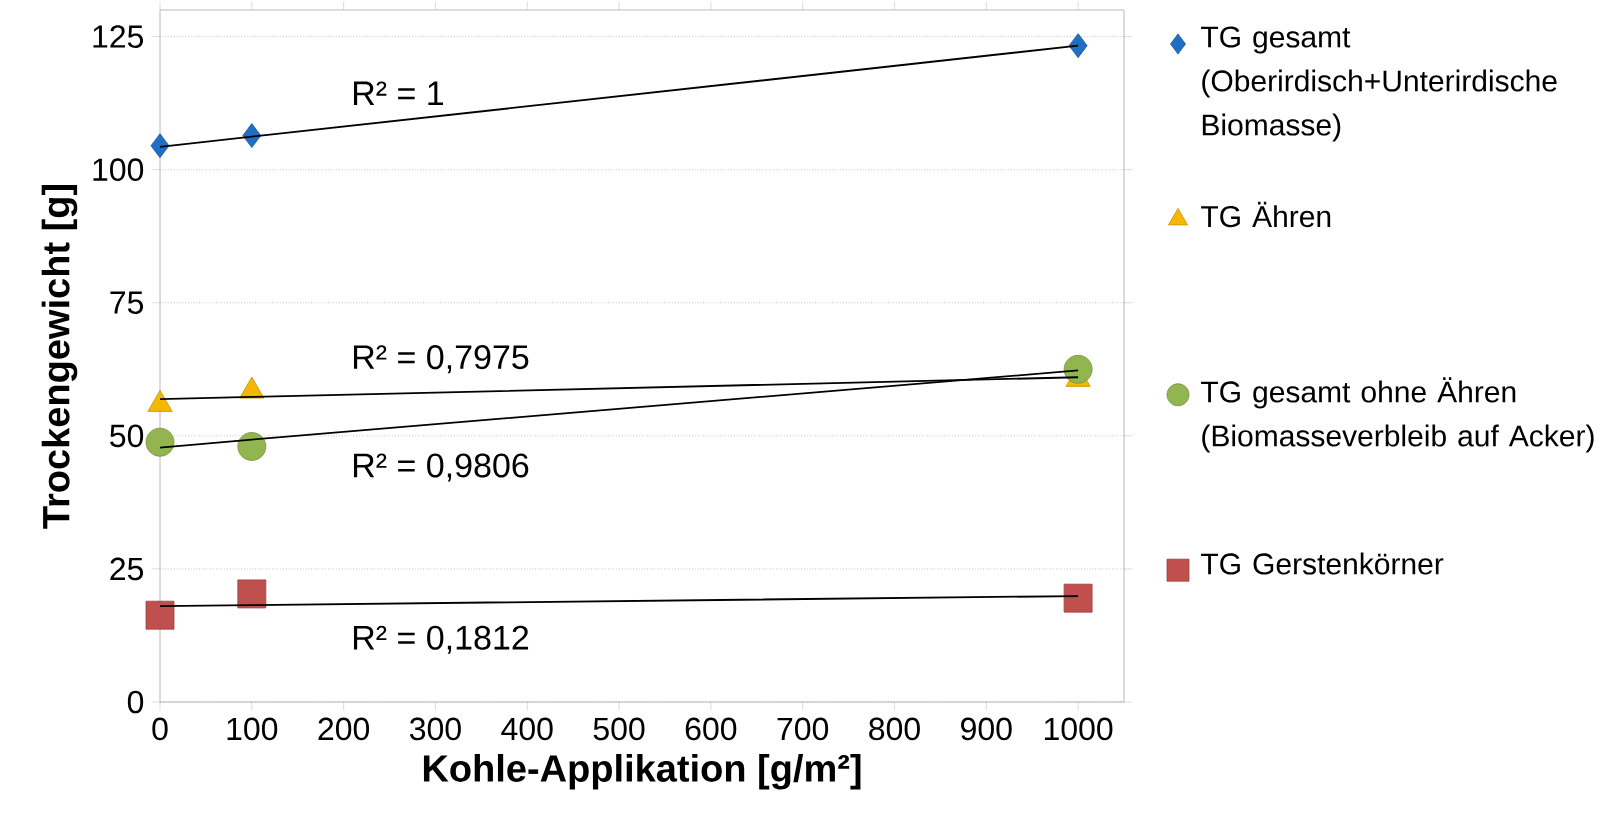 Image resolution: width=1617 pixels, height=838 pixels. I want to click on y-tick-label: 50, so click(127, 436).